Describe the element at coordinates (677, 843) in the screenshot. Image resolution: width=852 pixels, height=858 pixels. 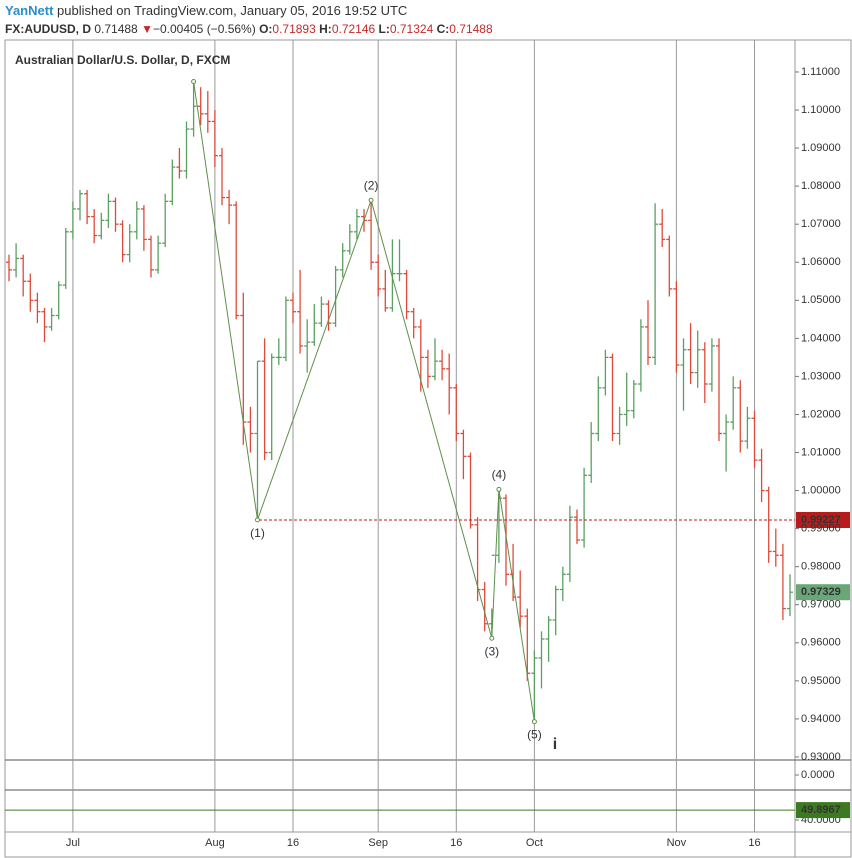
I see `x-tick-label: Nov` at that location.